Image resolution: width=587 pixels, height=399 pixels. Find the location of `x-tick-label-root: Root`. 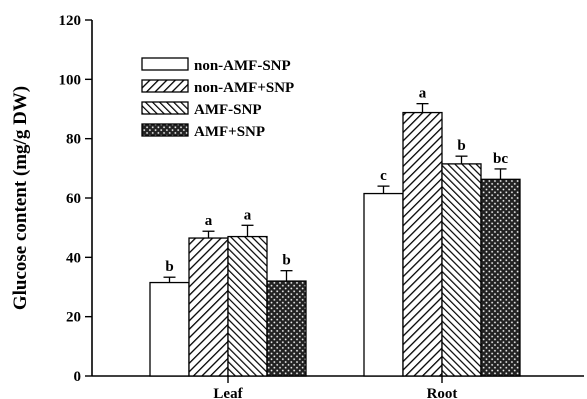

x-tick-label-root: Root is located at coordinates (442, 392).